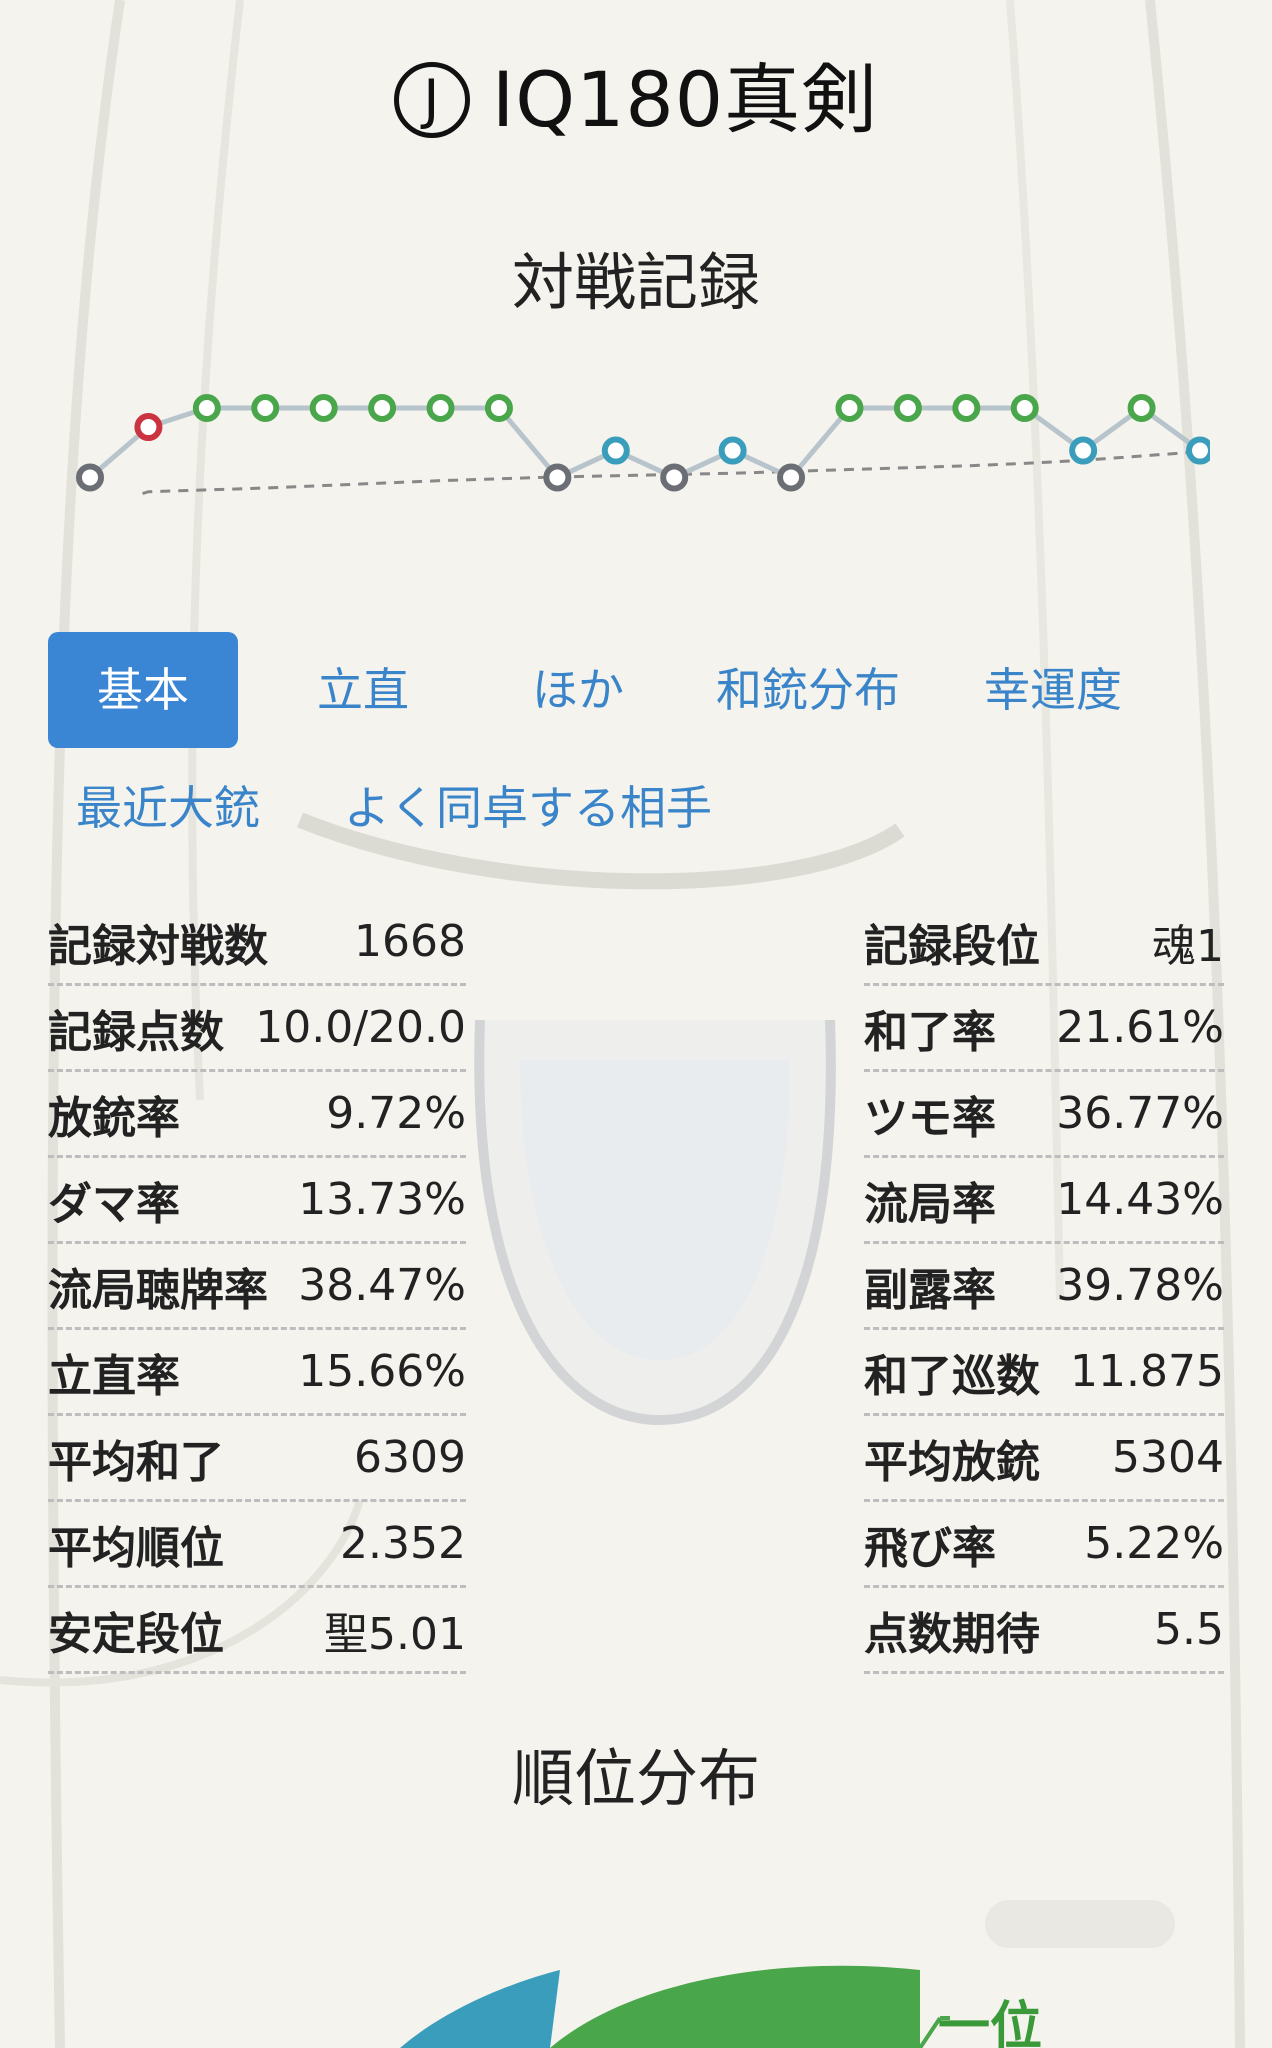 This screenshot has height=2048, width=1272. Describe the element at coordinates (643, 444) in the screenshot. I see `record-chart` at that location.